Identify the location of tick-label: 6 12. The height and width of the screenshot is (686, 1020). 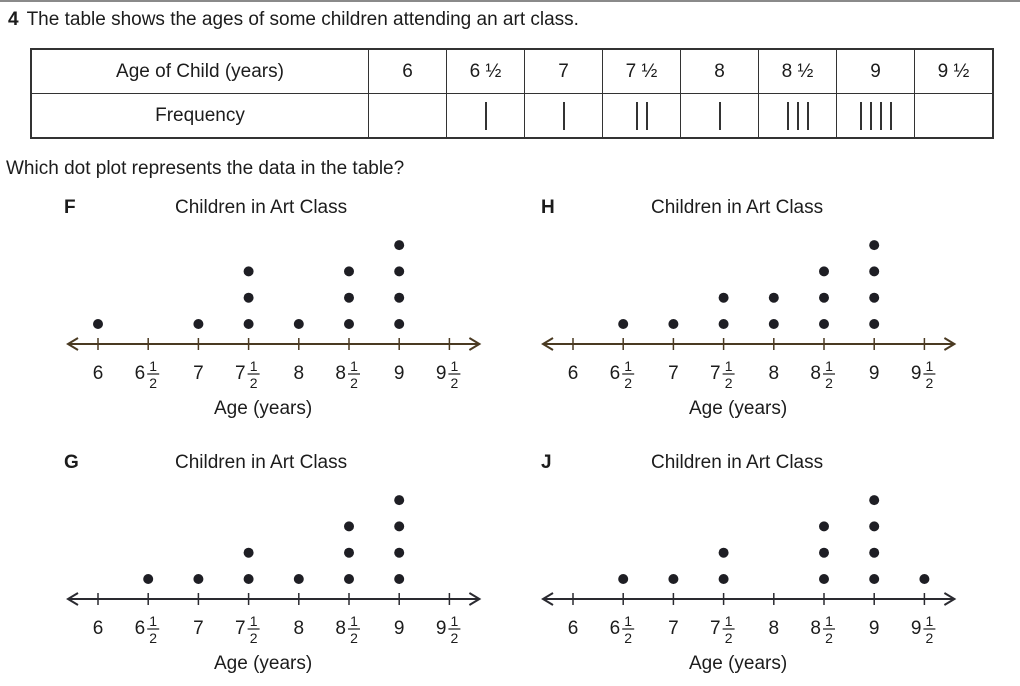
(622, 374).